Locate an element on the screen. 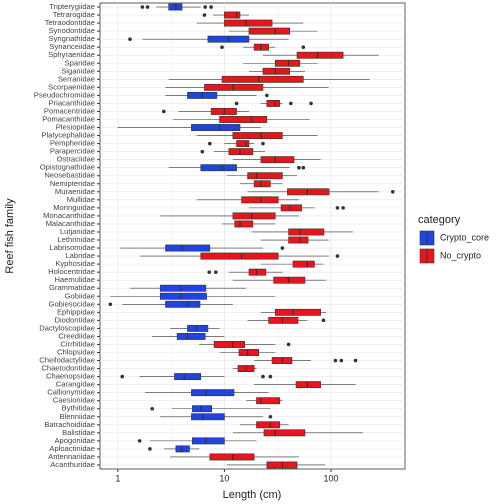  y-tick-label: Grammatidae is located at coordinates (72, 287).